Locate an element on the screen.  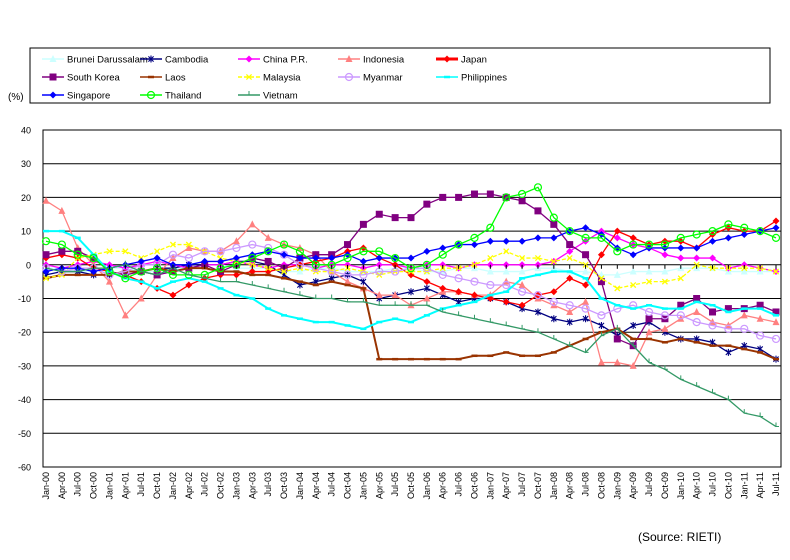
x-tick-label: Apr-02 is located at coordinates (189, 485).